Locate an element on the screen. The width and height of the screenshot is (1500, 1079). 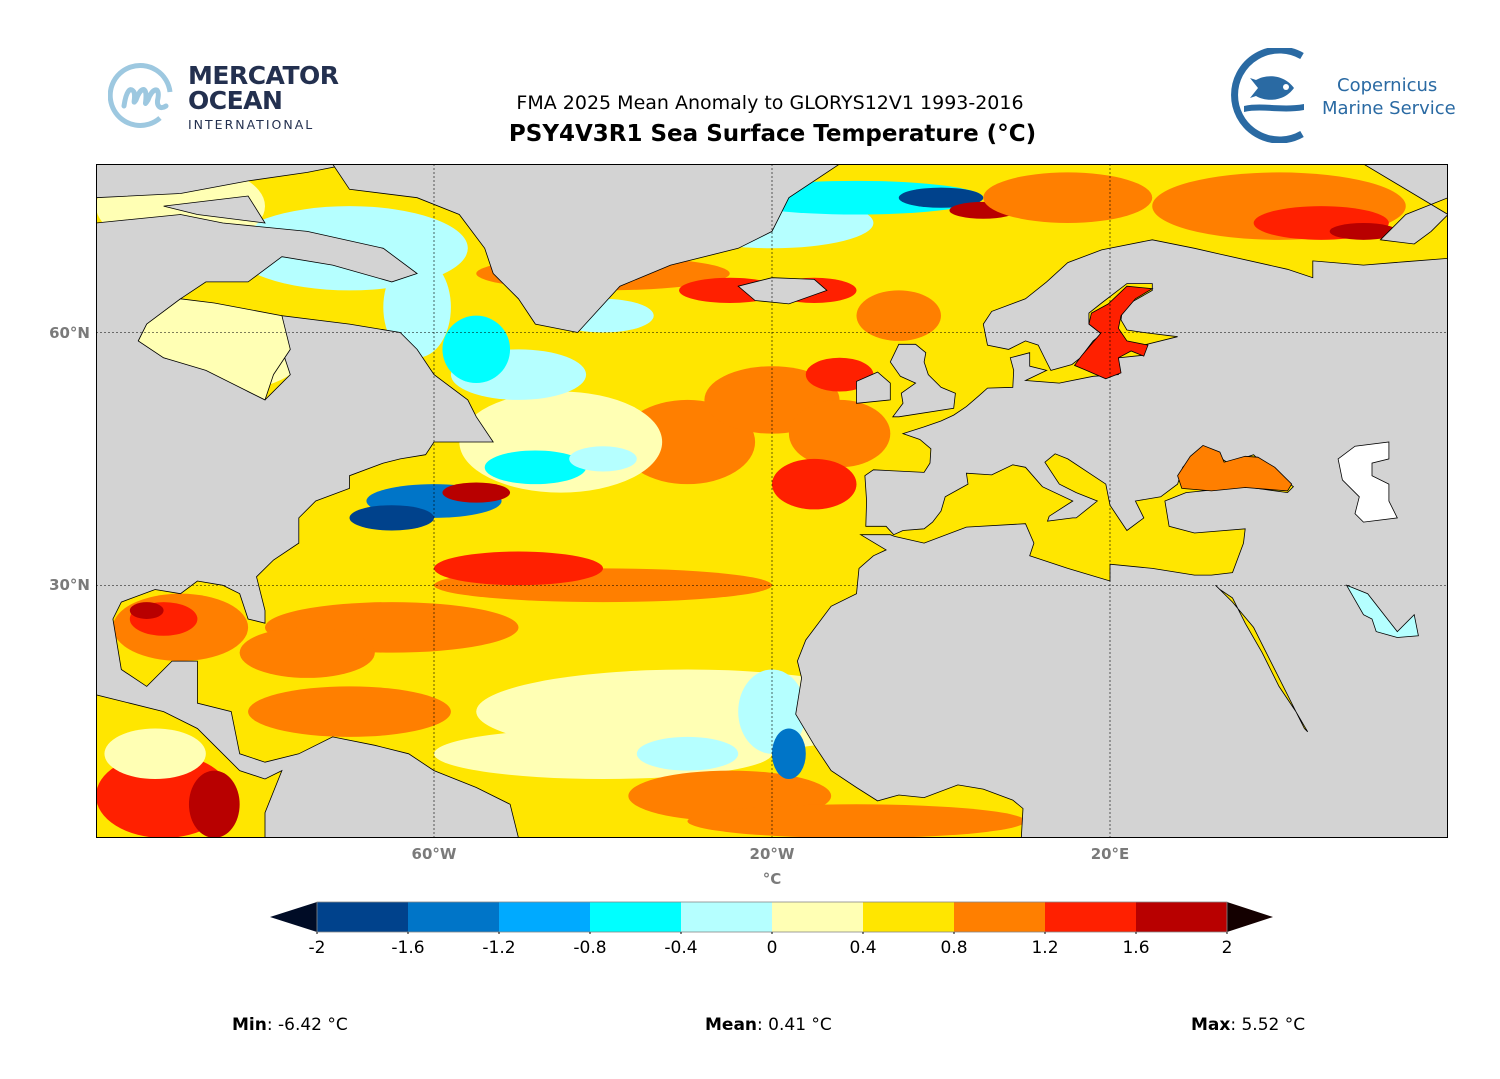
stat-mean: Mean: 0.41 °C is located at coordinates (768, 1025).